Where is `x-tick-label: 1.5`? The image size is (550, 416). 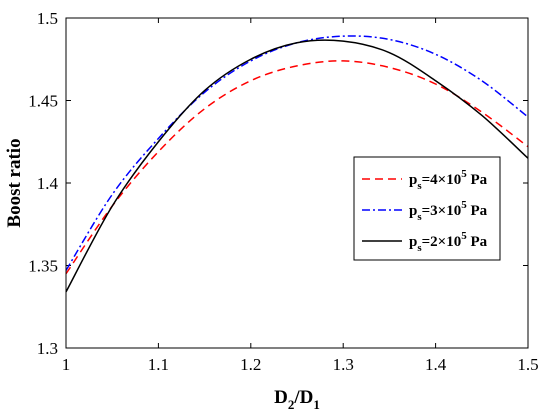
x-tick-label: 1.5 is located at coordinates (527, 364).